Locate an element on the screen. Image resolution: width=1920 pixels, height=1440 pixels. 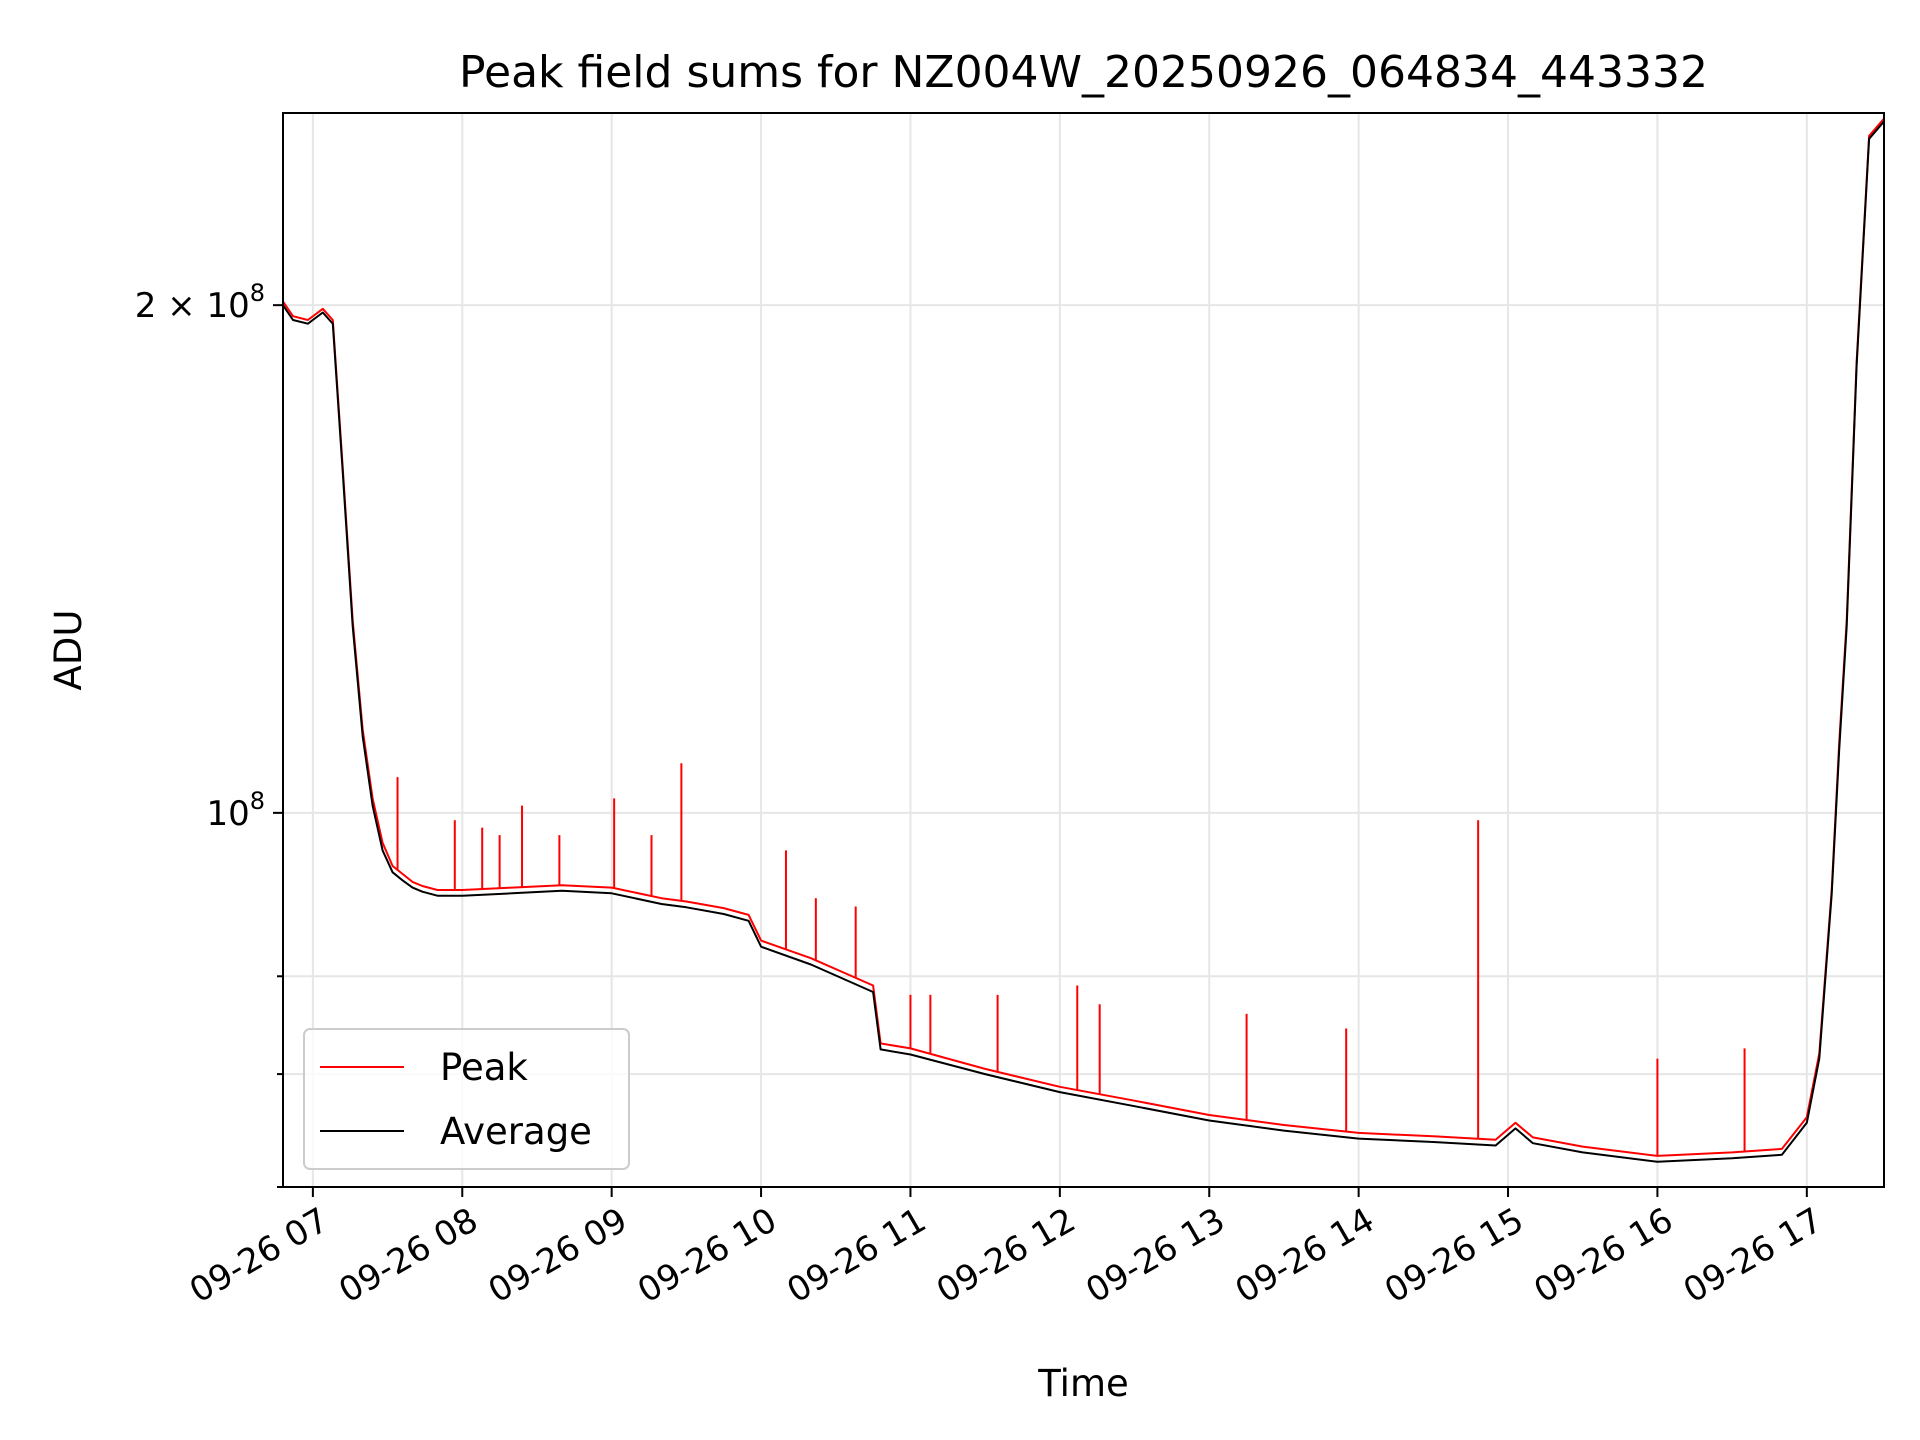
legend: Peak Average is located at coordinates (466, 1099).